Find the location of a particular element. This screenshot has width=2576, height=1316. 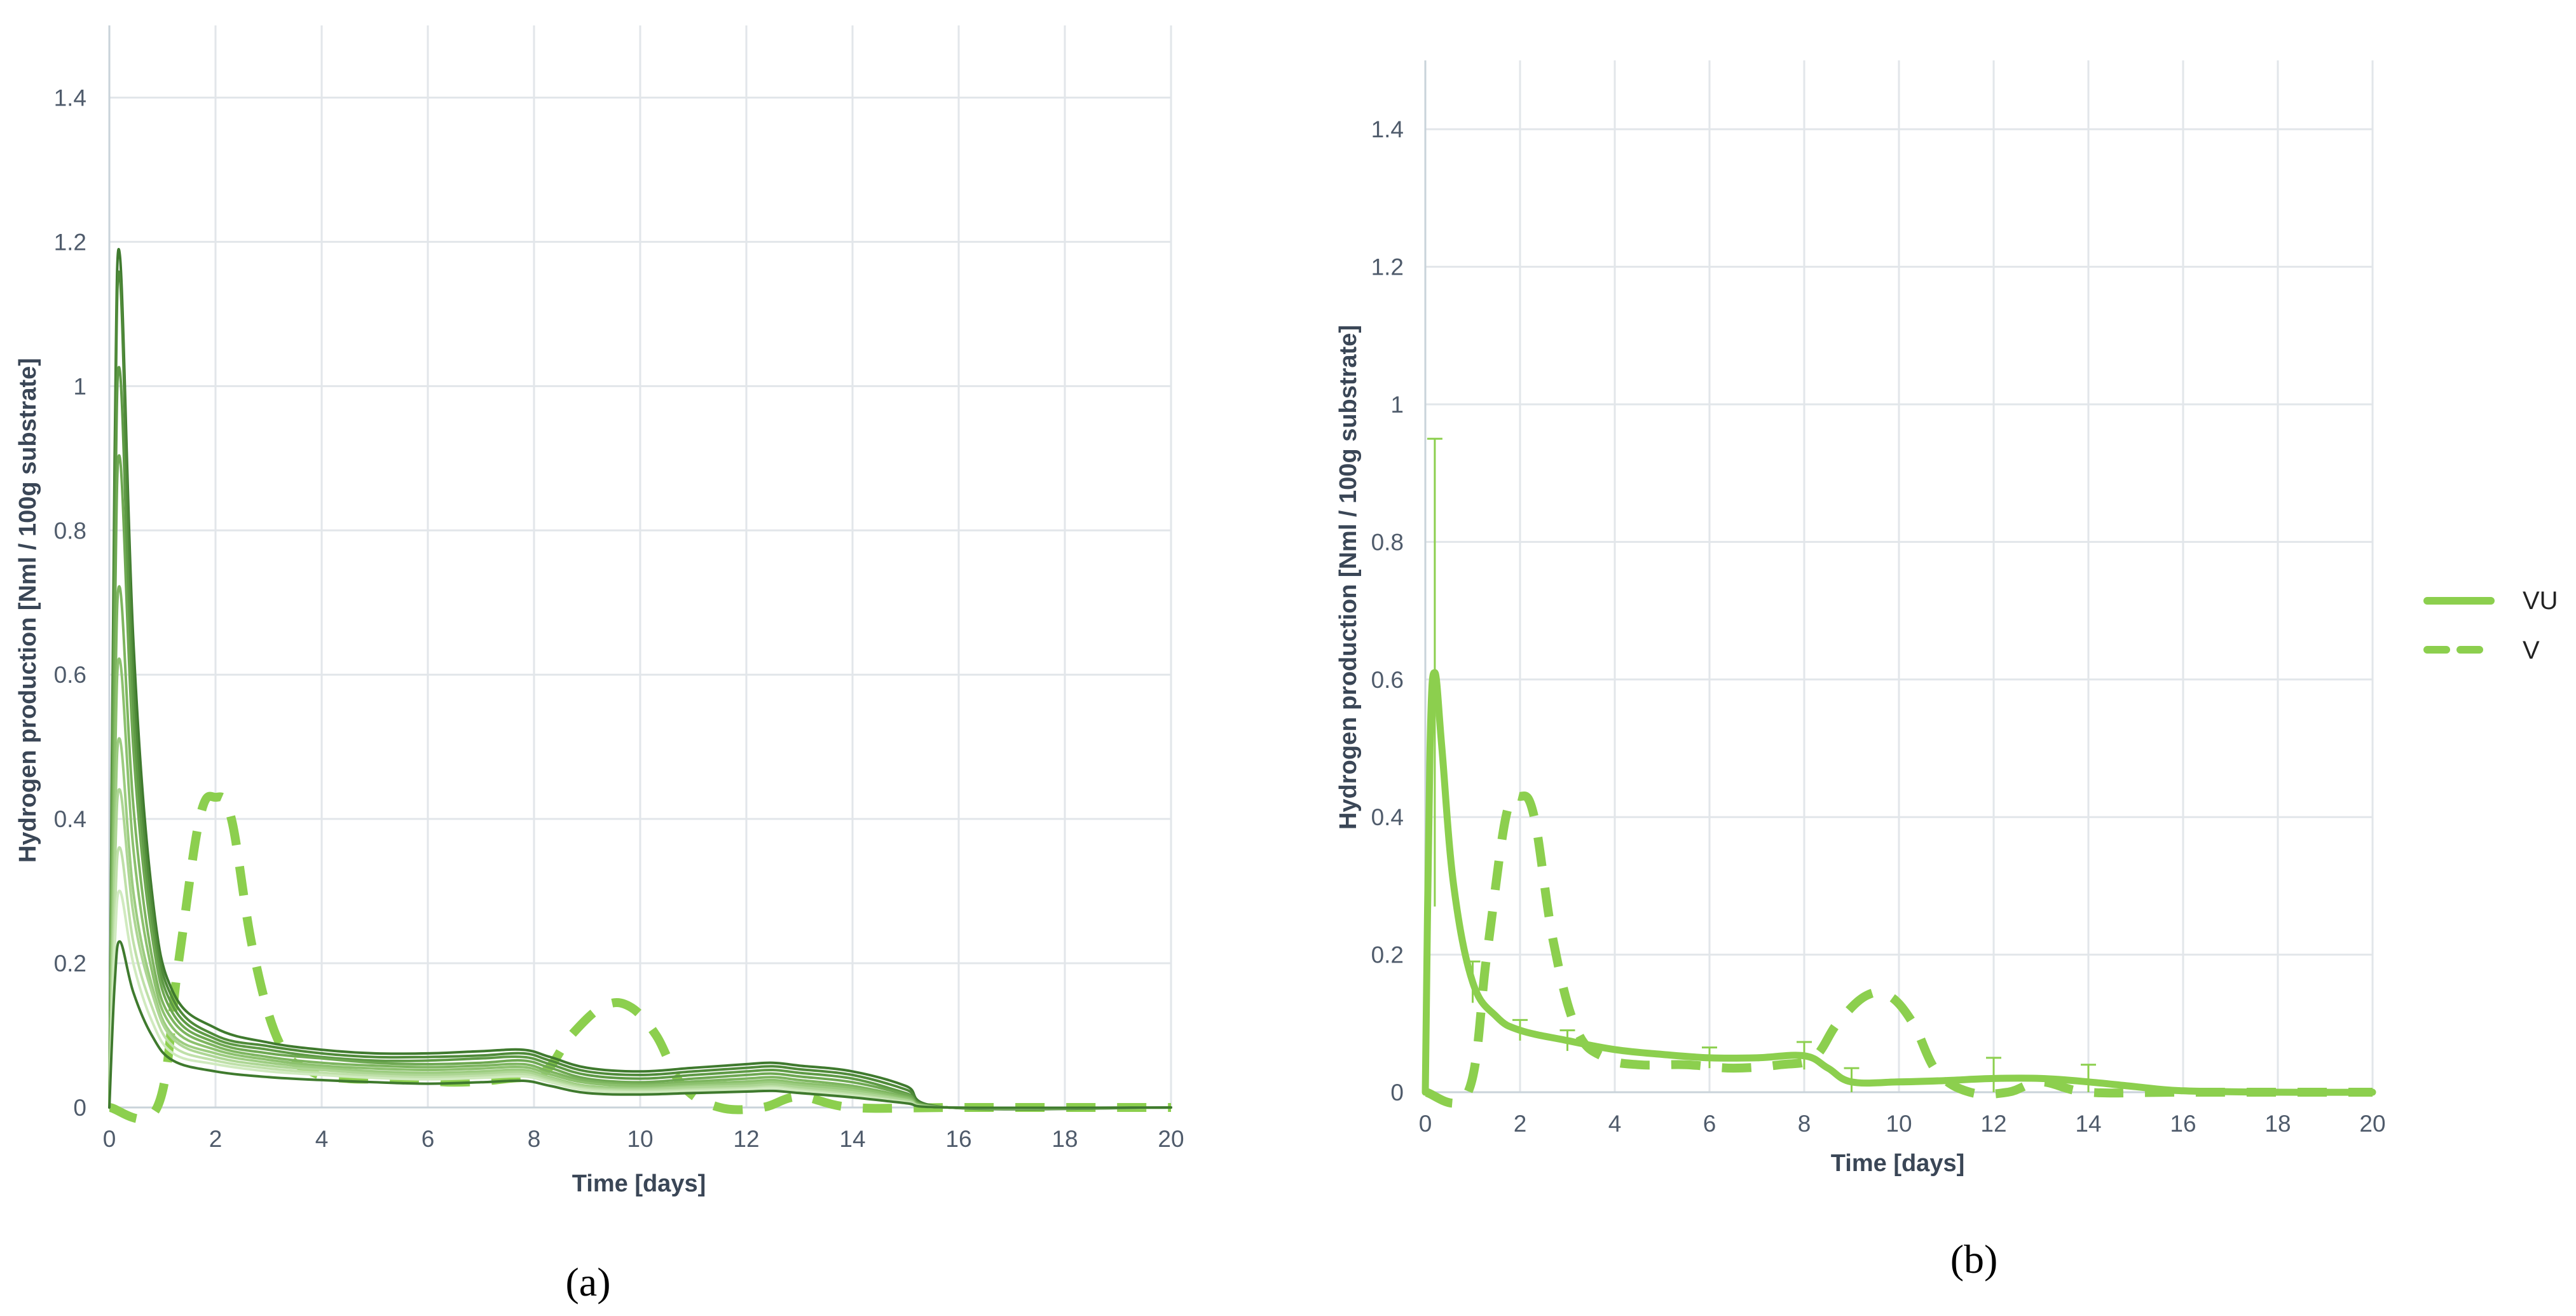

chart-a-y-tick-label: 0 is located at coordinates (79, 1108).